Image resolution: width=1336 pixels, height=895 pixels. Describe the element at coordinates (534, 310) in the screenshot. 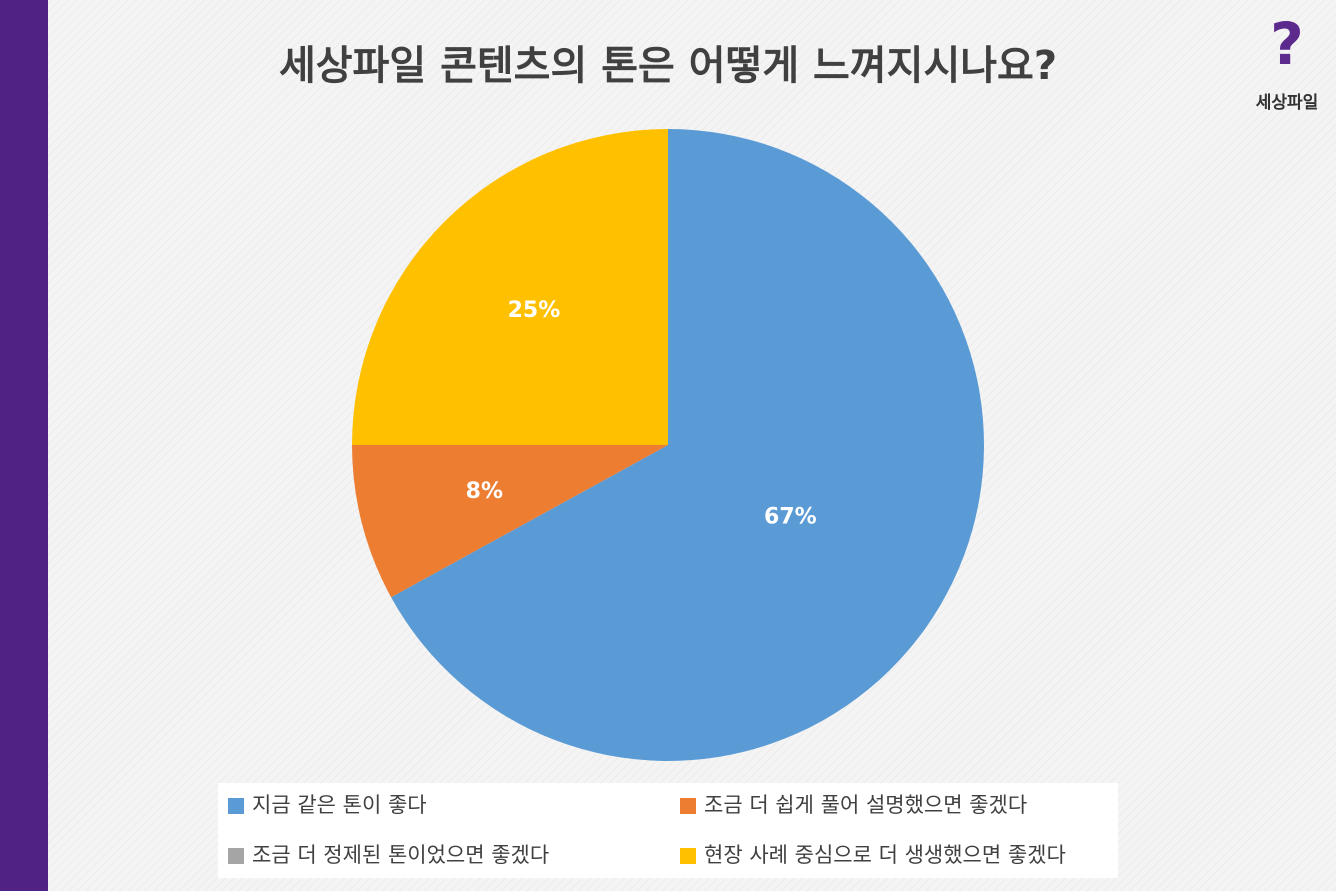

I see `data-label: 25%` at that location.